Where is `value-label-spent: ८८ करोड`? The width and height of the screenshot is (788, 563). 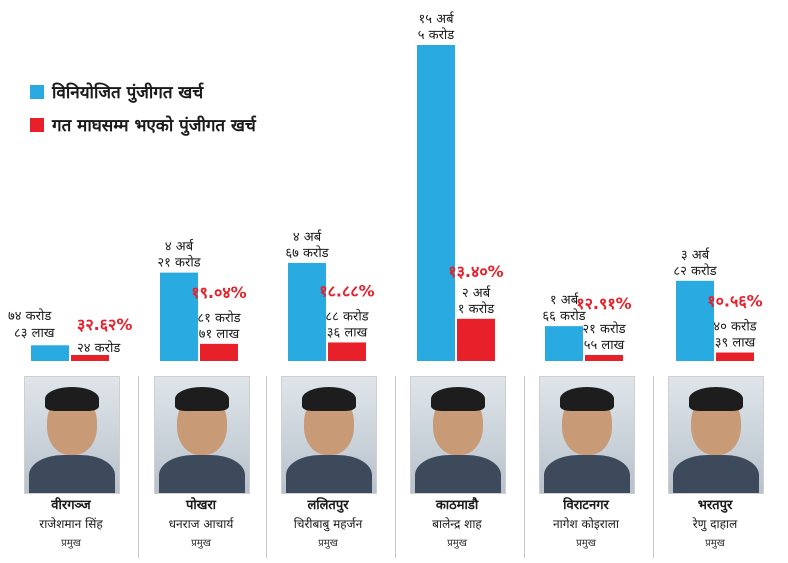
value-label-spent: ८८ करोड is located at coordinates (347, 316).